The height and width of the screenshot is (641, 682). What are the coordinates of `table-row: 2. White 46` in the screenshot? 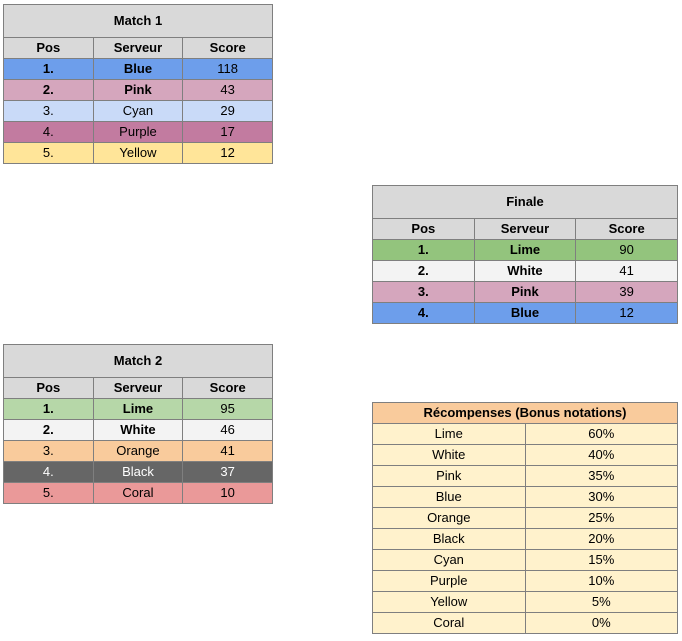 It's located at (138, 430).